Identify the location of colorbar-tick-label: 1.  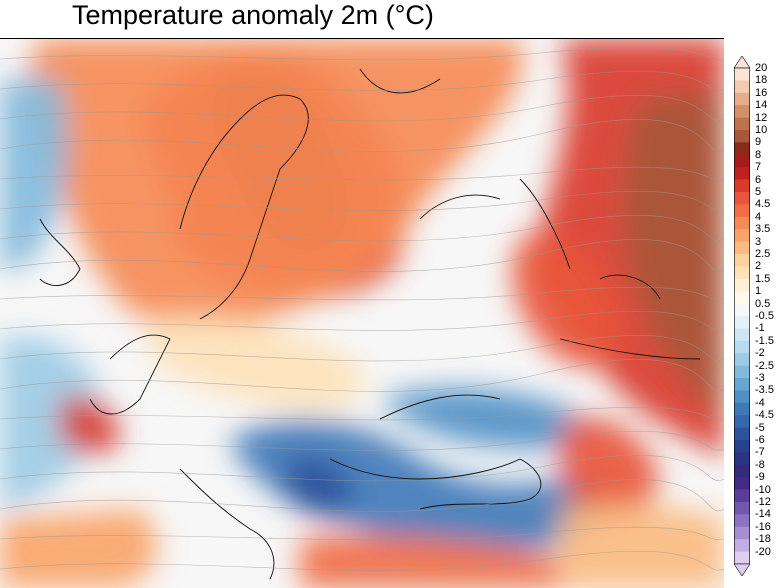
(758, 291).